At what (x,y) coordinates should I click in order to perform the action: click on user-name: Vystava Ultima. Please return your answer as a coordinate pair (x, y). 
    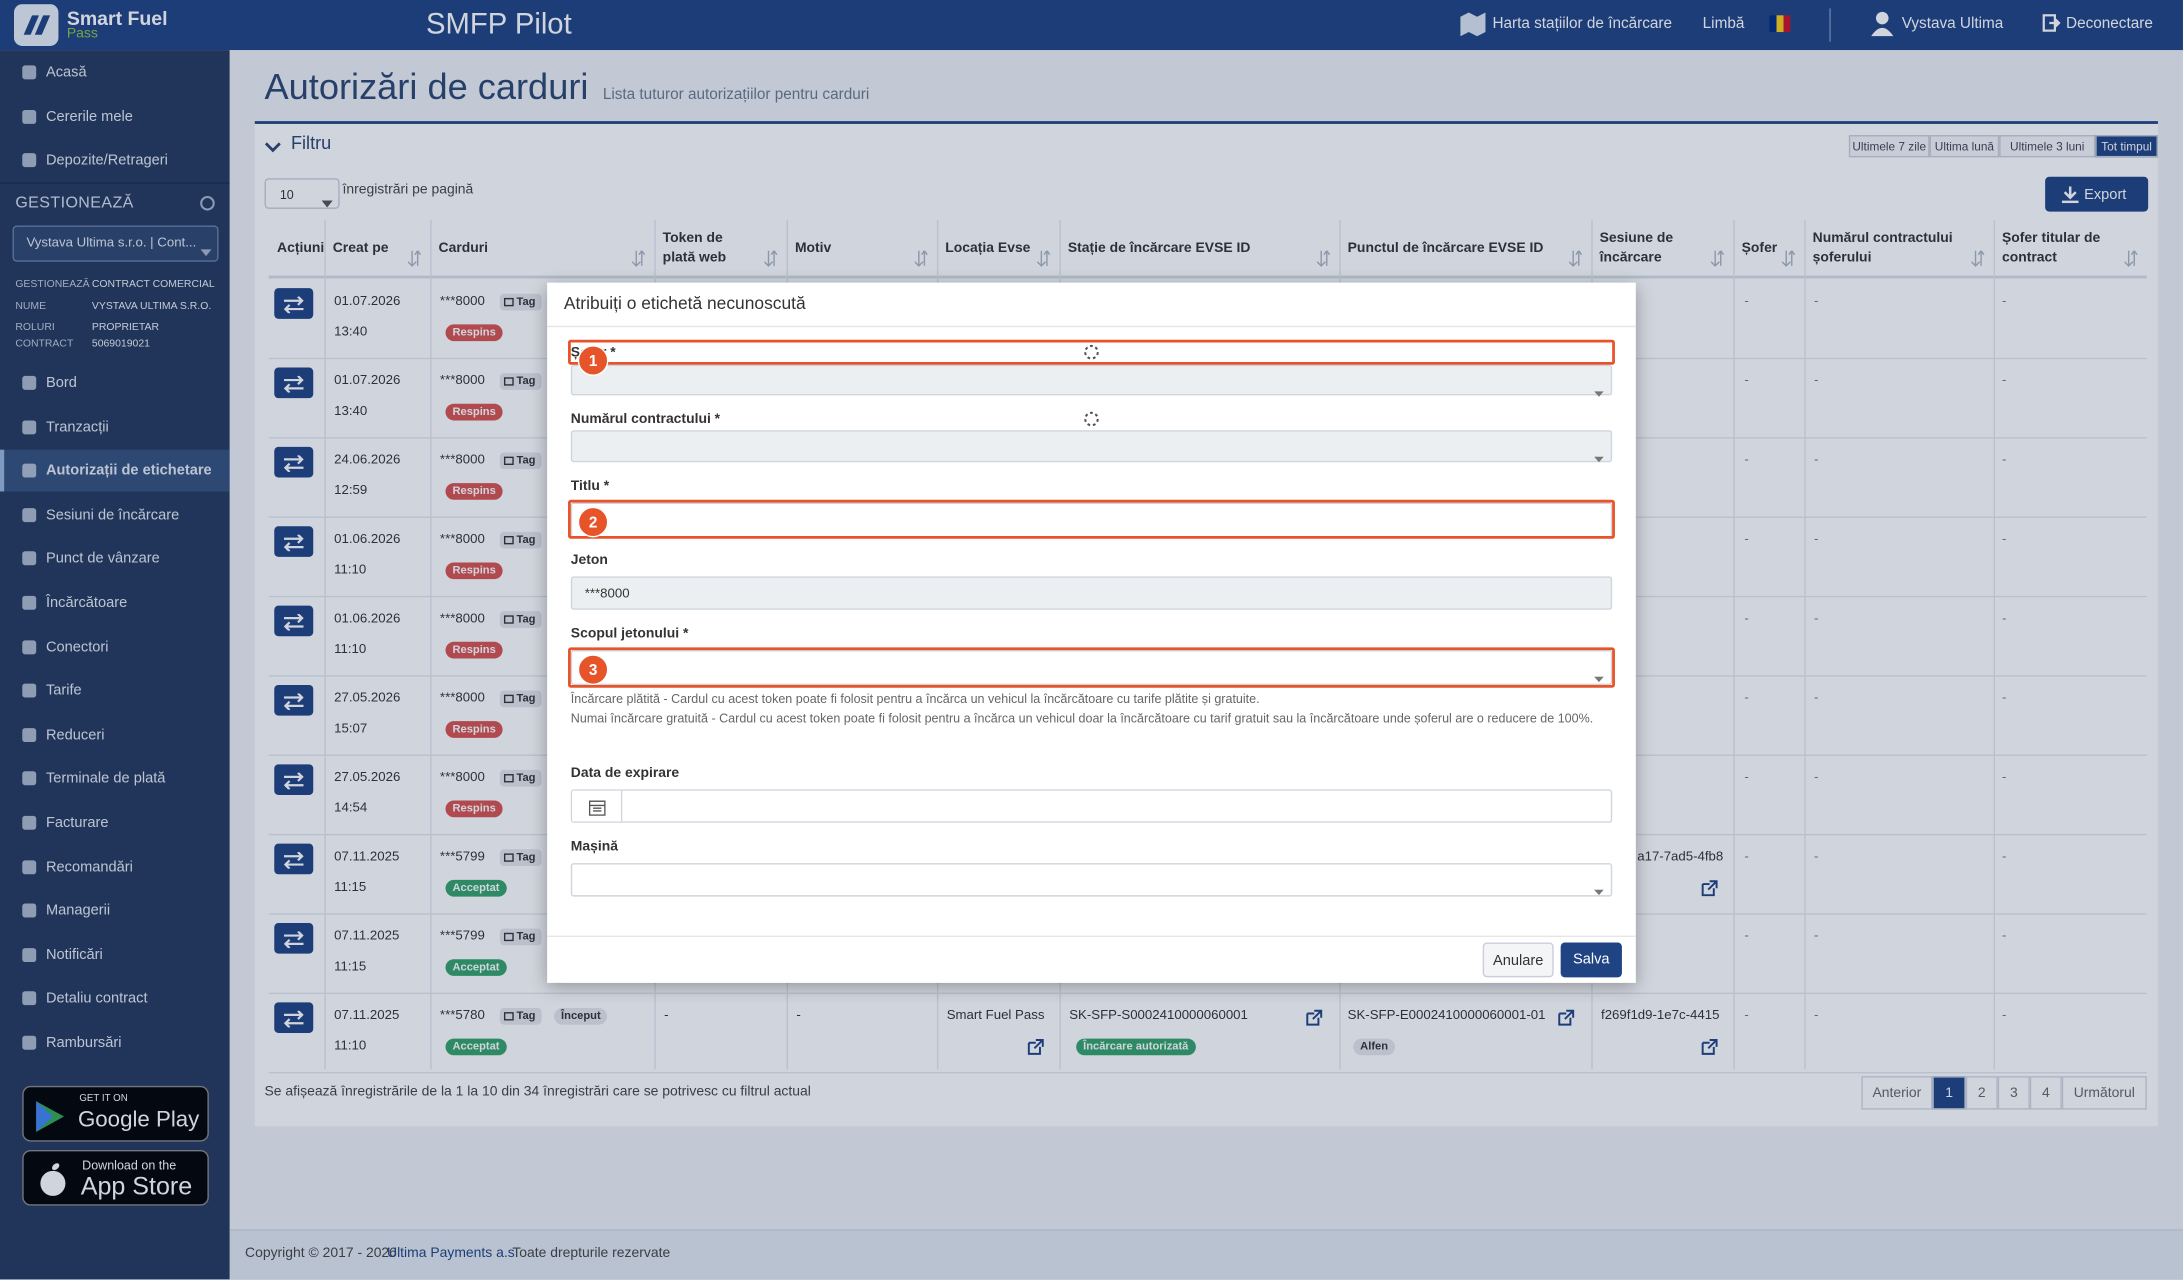
    Looking at the image, I should click on (1952, 24).